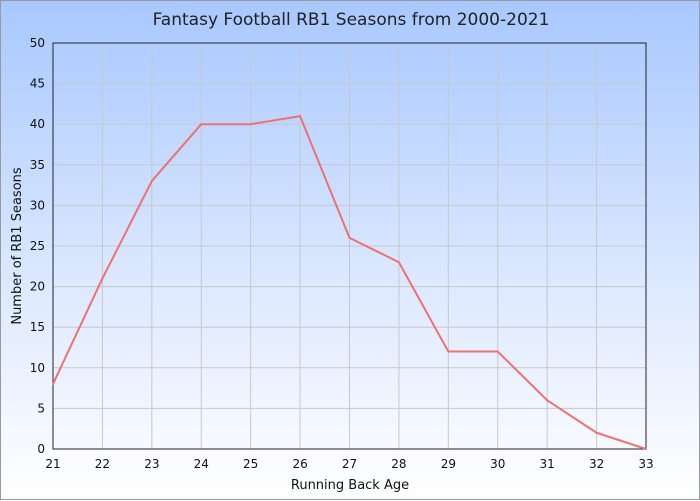 The image size is (700, 501). What do you see at coordinates (645, 464) in the screenshot?
I see `x-tick-label: 33` at bounding box center [645, 464].